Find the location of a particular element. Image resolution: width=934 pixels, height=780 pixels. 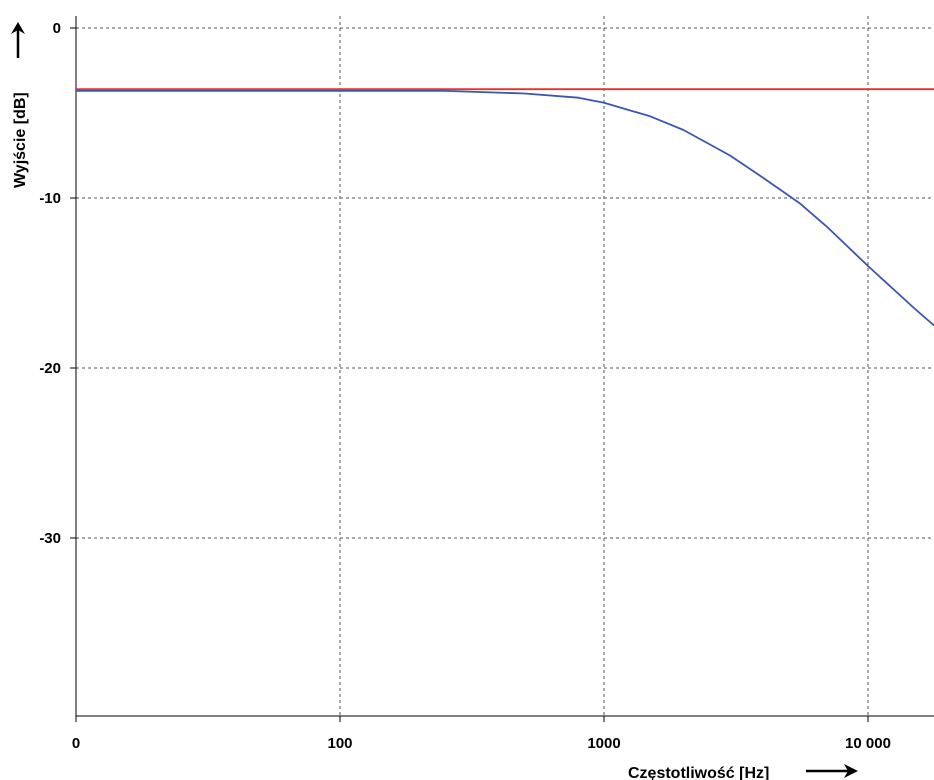

y-tick-label: 0 is located at coordinates (57, 28).